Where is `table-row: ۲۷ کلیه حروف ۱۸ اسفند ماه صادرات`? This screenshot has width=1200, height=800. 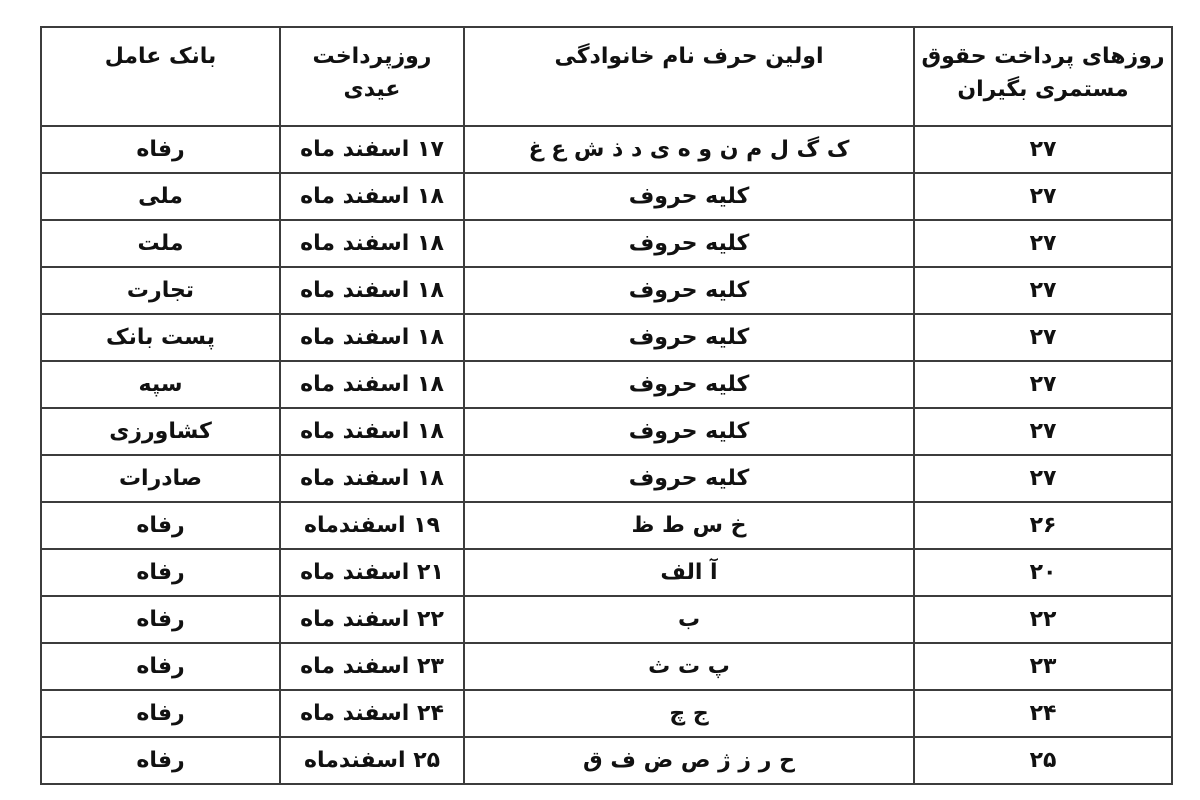
table-row: ۲۷ کلیه حروف ۱۸ اسفند ماه صادرات is located at coordinates (606, 478).